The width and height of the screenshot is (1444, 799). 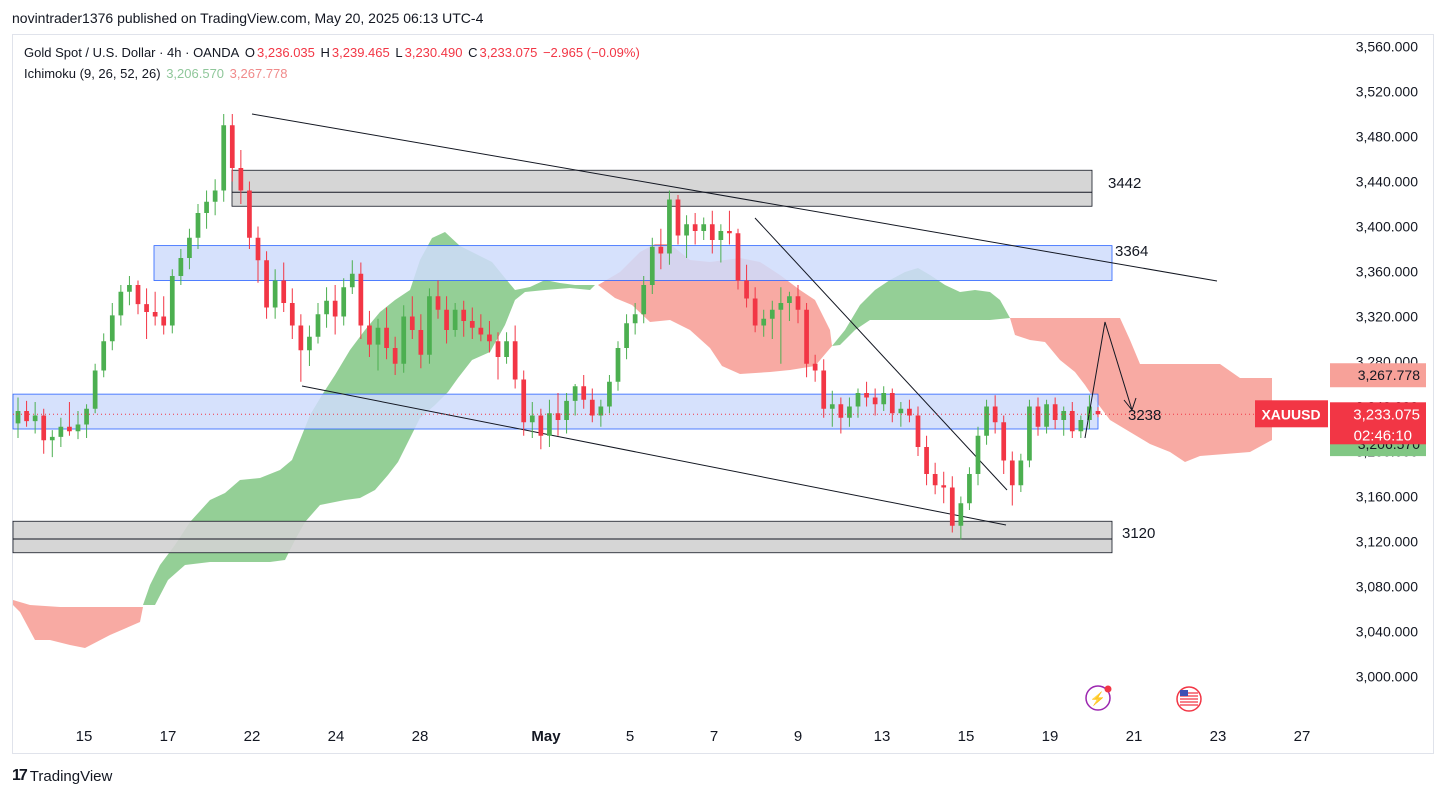 I want to click on upper-trendline, so click(x=734, y=197).